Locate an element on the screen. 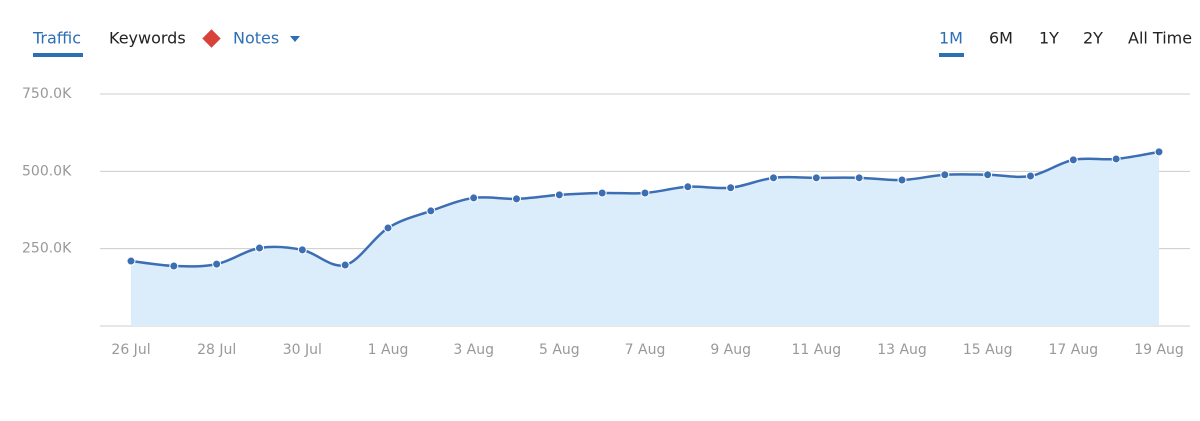 The image size is (1200, 421). x-tick-label: 3 Aug is located at coordinates (473, 350).